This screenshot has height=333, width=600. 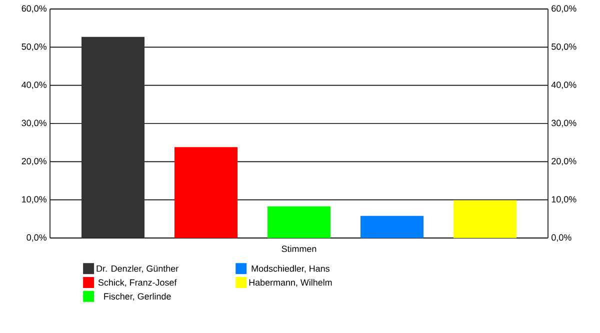 What do you see at coordinates (137, 269) in the screenshot?
I see `legend-label: Dr. Denzler, Günther` at bounding box center [137, 269].